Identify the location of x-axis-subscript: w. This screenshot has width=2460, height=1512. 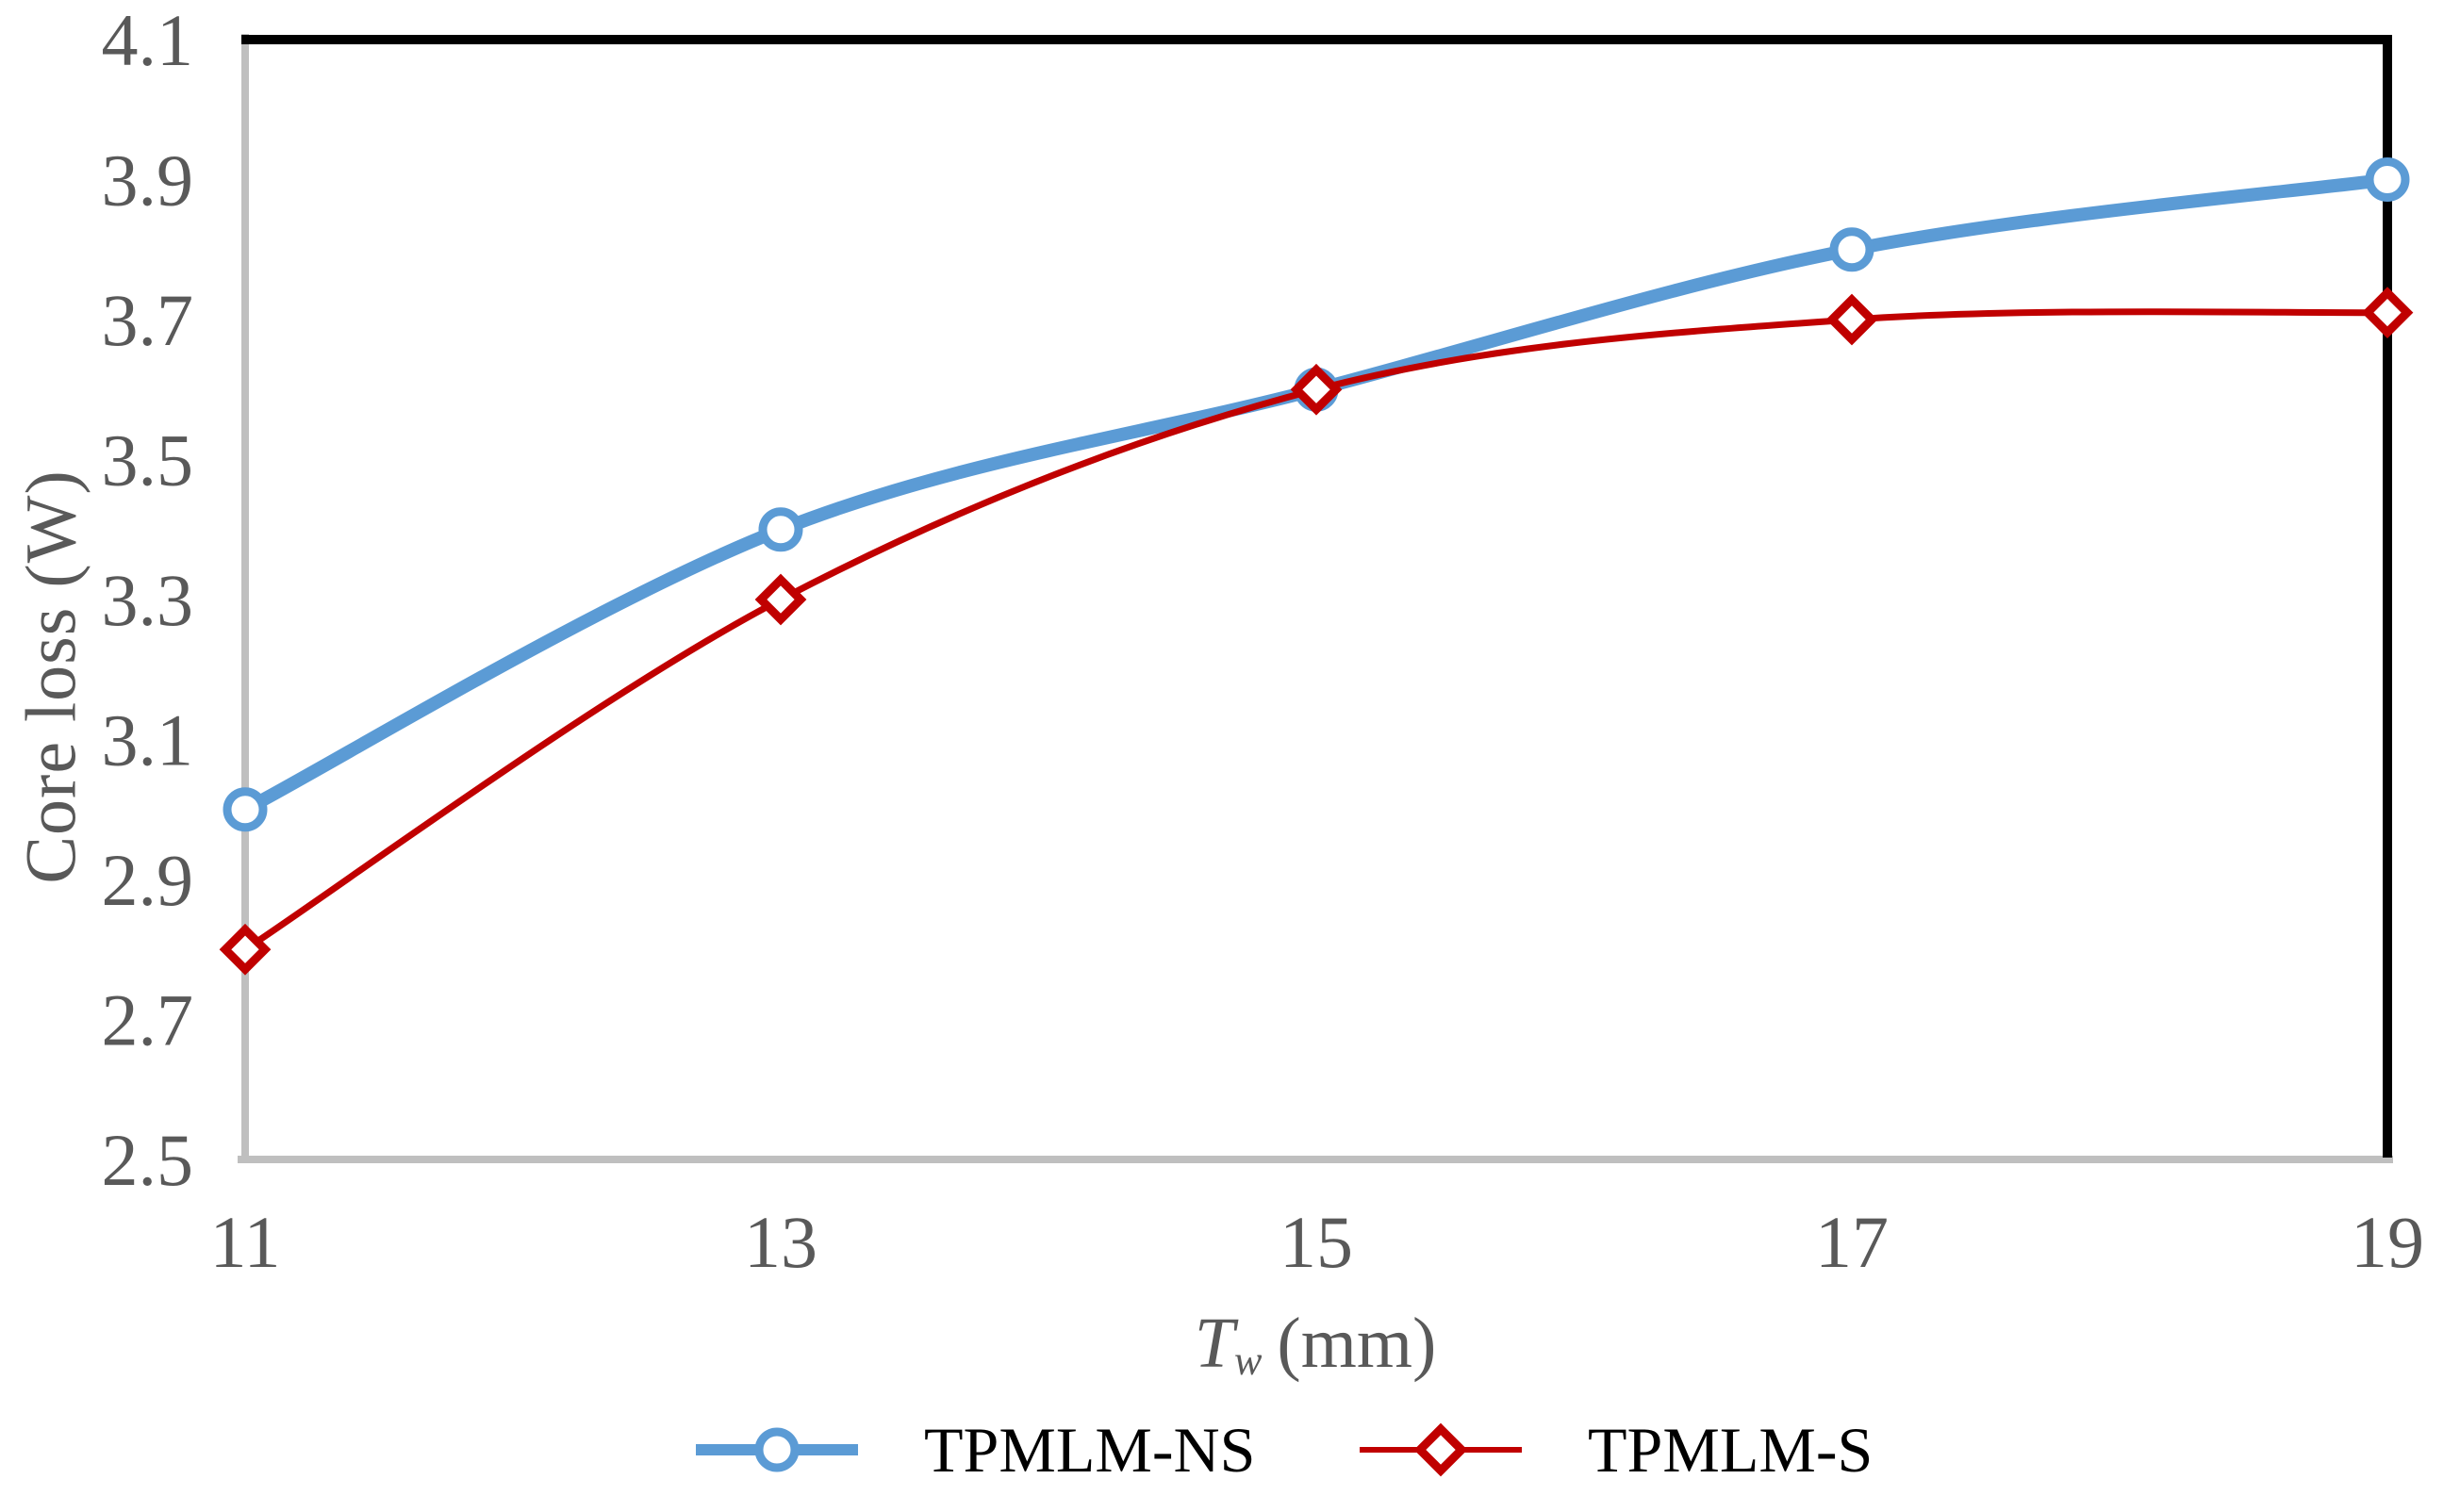
(1248, 1361).